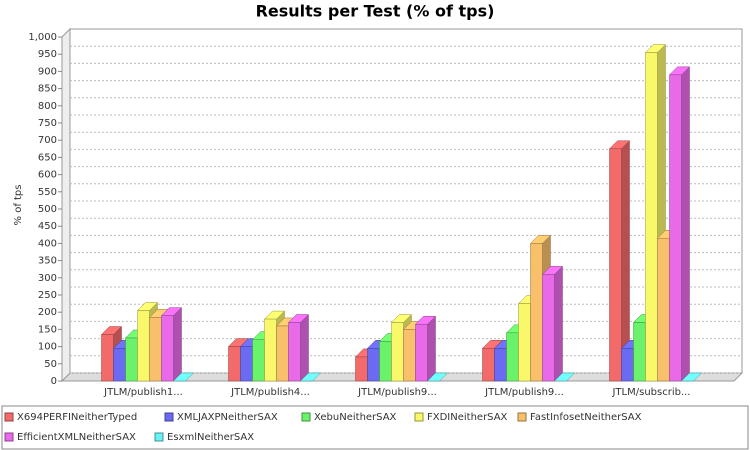  What do you see at coordinates (18, 205) in the screenshot?
I see `y-axis-label: % of tps` at bounding box center [18, 205].